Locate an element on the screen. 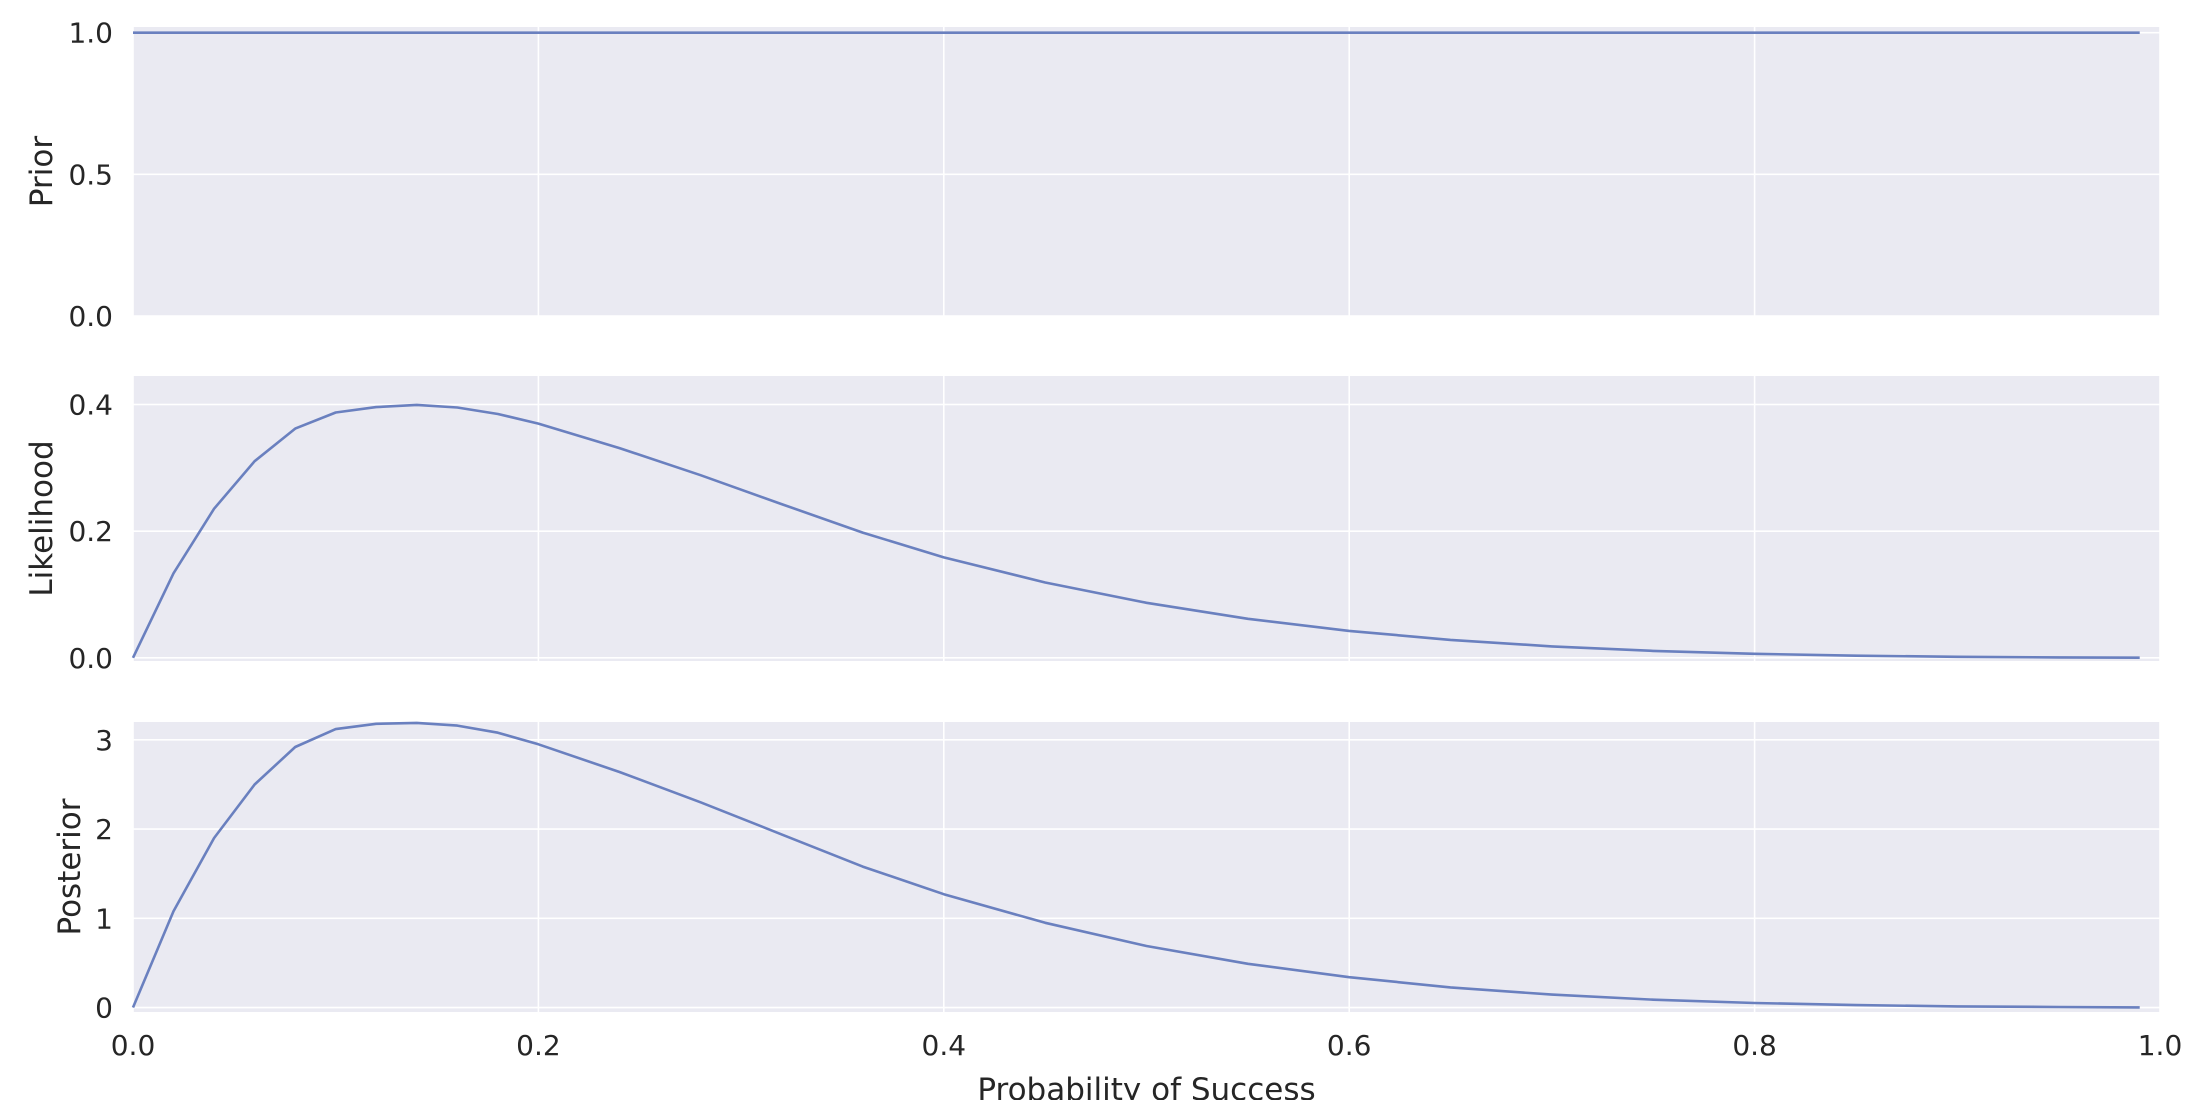 The height and width of the screenshot is (1100, 2192). y-axis-label: Prior is located at coordinates (42, 171).